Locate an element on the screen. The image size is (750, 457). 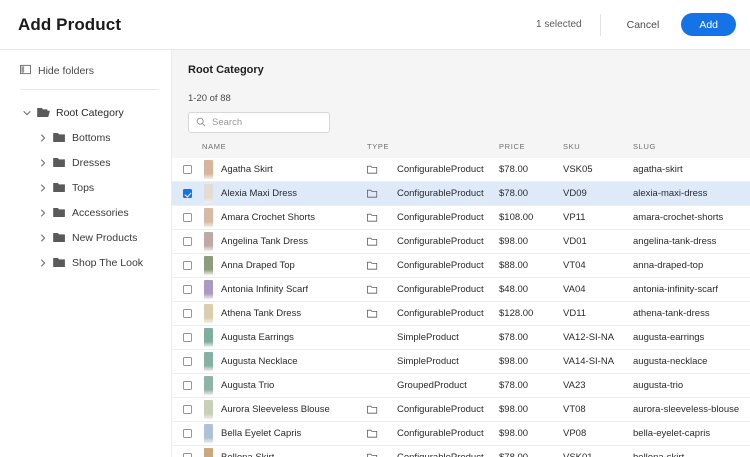
column-header-name: NAME is located at coordinates (284, 150).